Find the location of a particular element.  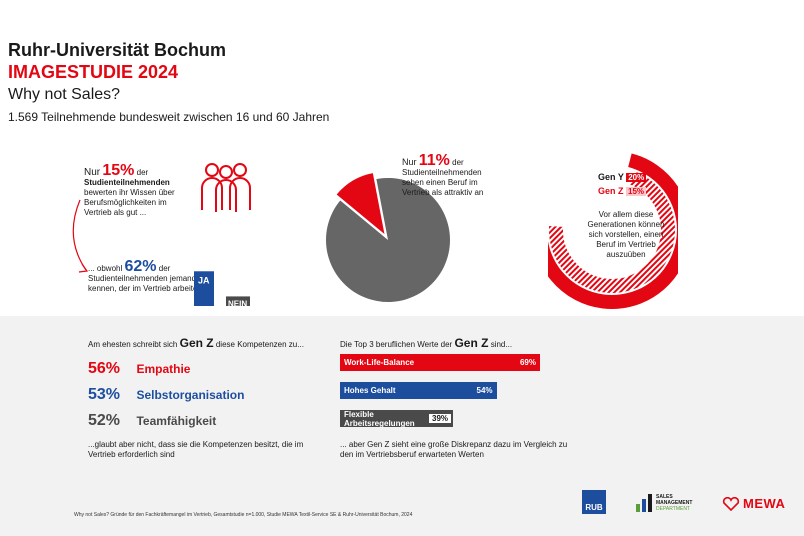

sales-logo-line3: DEPARTMENT is located at coordinates (673, 509).